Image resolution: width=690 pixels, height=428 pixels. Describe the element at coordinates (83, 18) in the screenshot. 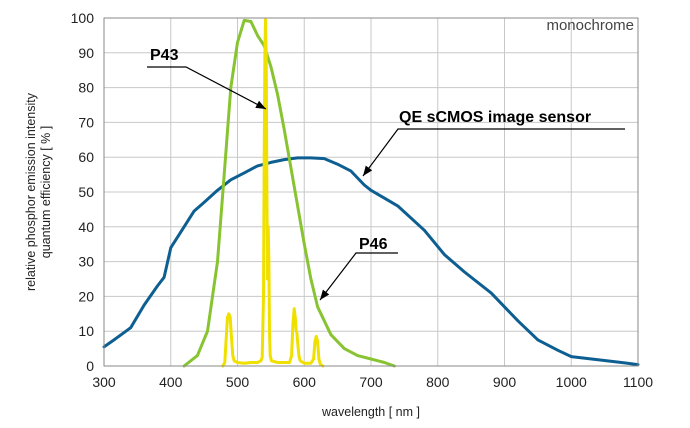

I see `y-tick-label: 100` at that location.